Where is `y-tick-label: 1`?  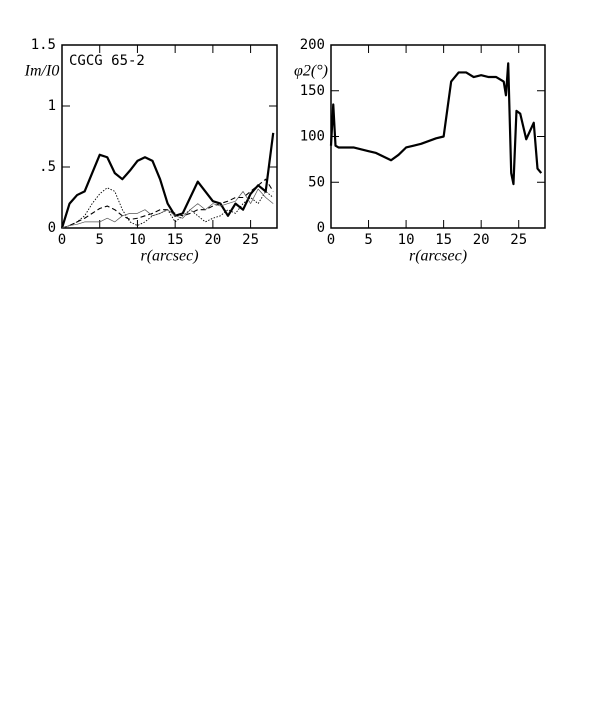 y-tick-label: 1 is located at coordinates (52, 106).